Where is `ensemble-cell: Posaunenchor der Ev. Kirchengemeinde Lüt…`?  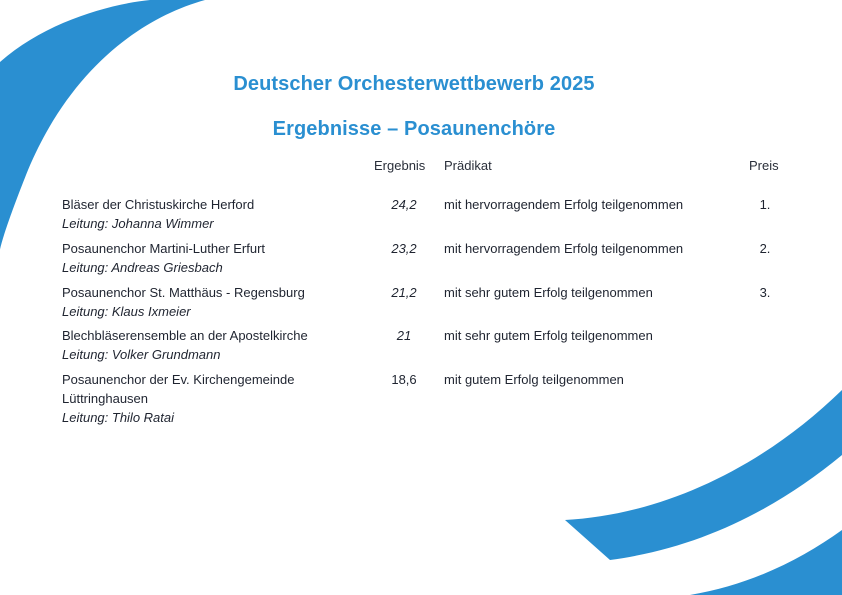 ensemble-cell: Posaunenchor der Ev. Kirchengemeinde Lüt… is located at coordinates (204, 398).